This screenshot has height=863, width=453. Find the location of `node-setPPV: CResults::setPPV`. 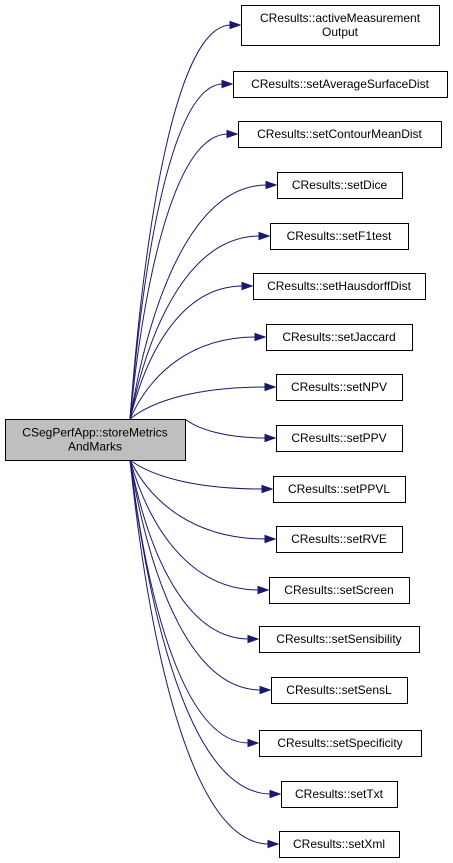

node-setPPV: CResults::setPPV is located at coordinates (339, 438).